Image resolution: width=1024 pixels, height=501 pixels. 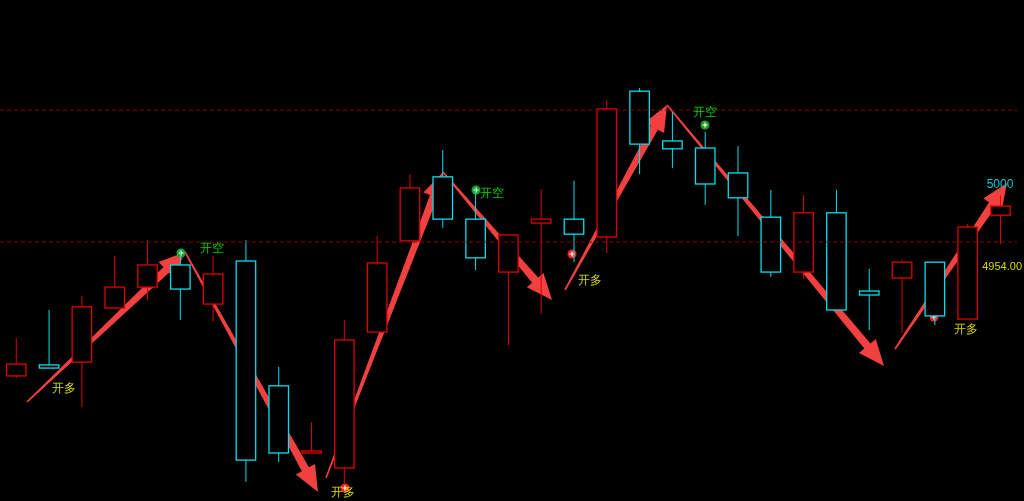 What do you see at coordinates (343, 492) in the screenshot?
I see `text: 开多` at bounding box center [343, 492].